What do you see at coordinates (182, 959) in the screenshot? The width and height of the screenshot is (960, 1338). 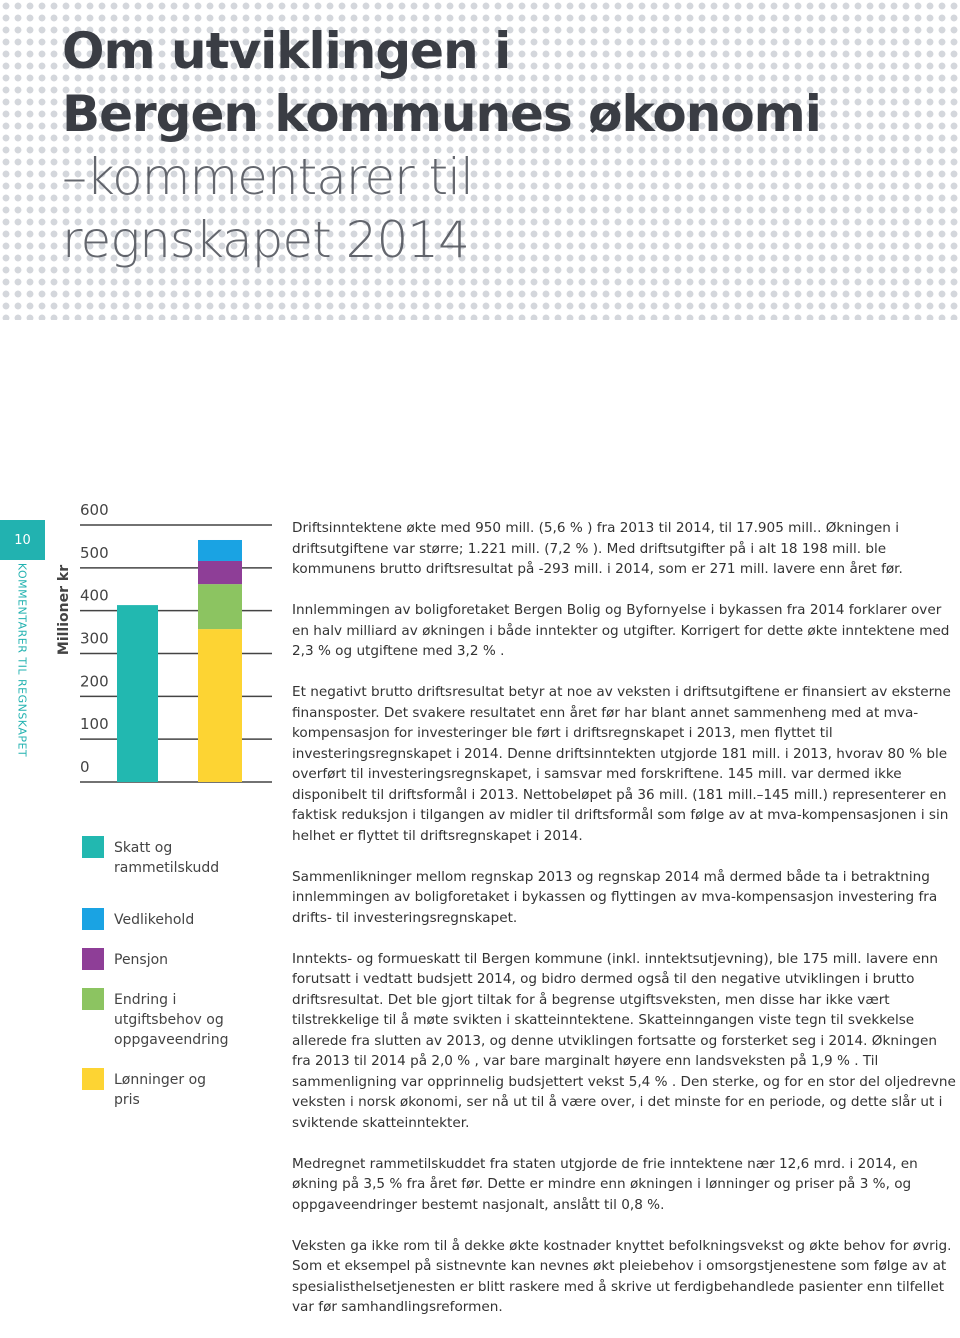 I see `legend-item: Pensjon` at bounding box center [182, 959].